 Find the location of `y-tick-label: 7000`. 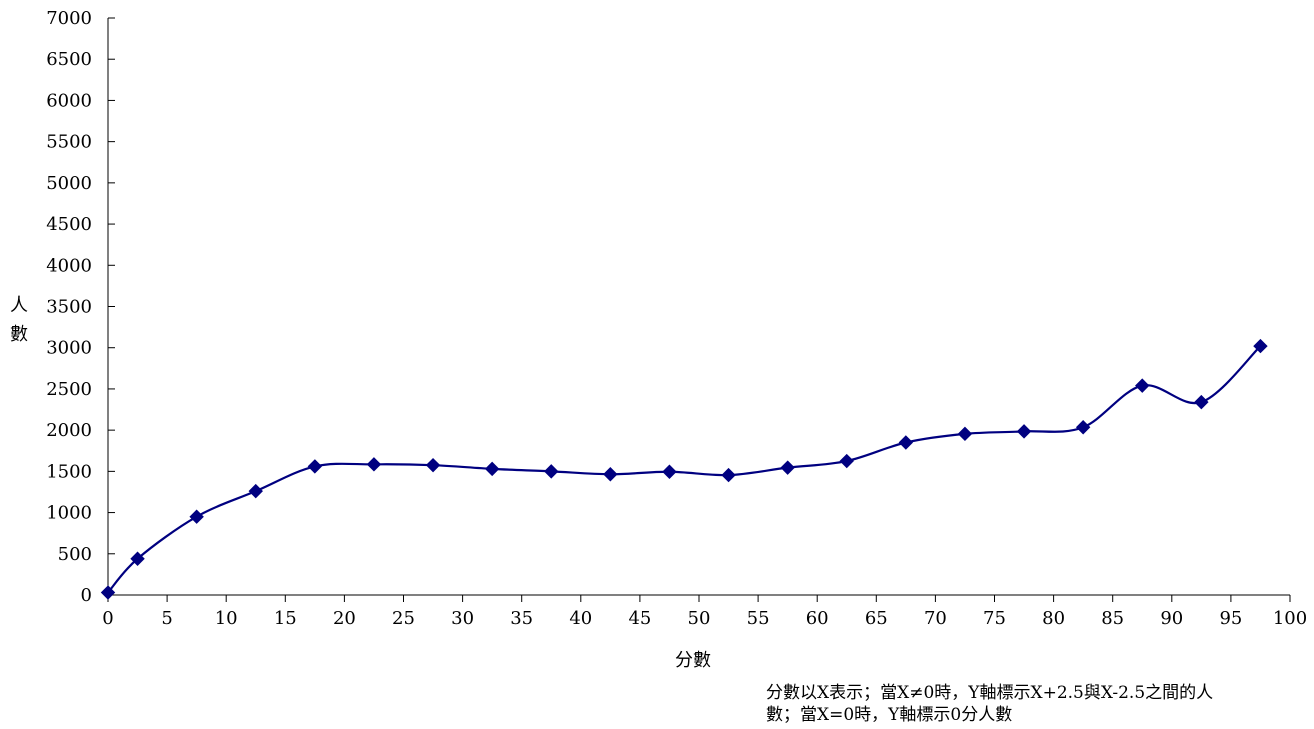

y-tick-label: 7000 is located at coordinates (69, 18).